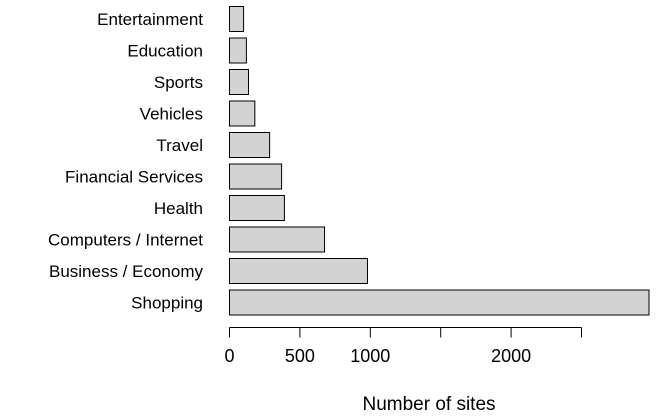 The height and width of the screenshot is (416, 656). What do you see at coordinates (277, 239) in the screenshot?
I see `bar-computers-internet` at bounding box center [277, 239].